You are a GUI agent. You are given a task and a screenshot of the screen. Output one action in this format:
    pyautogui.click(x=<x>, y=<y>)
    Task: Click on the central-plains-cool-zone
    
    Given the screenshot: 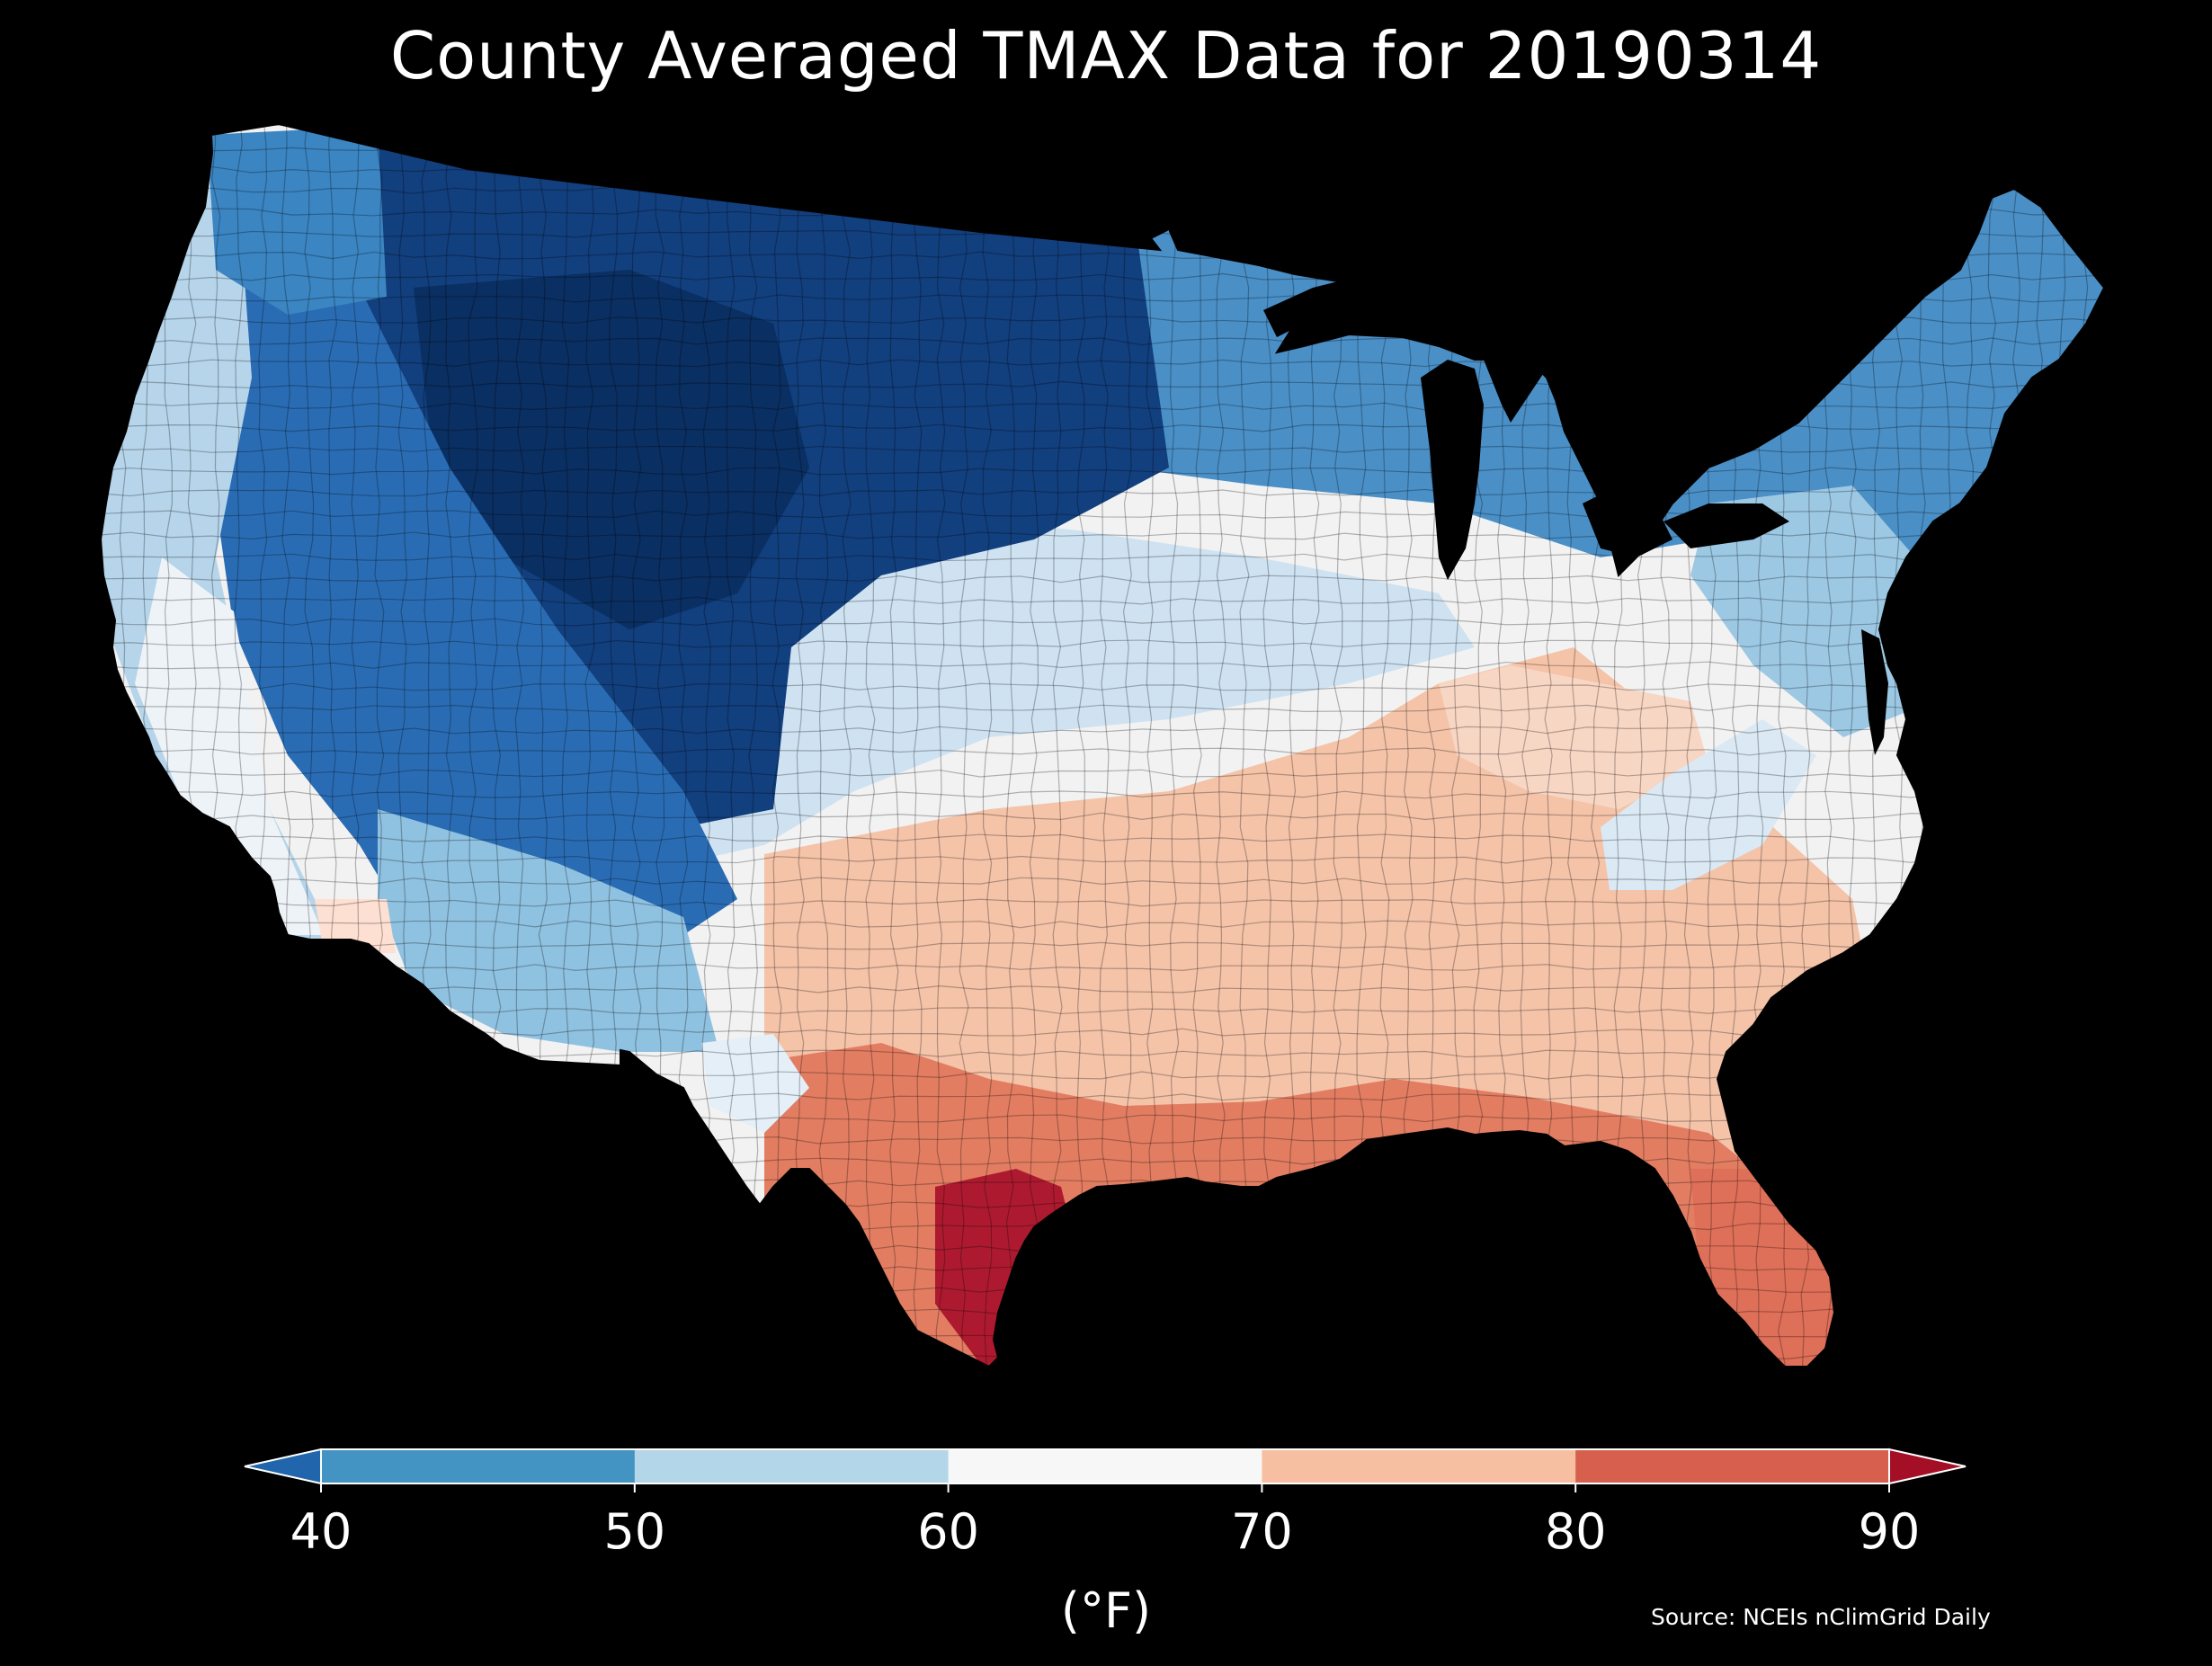 What is the action you would take?
    pyautogui.click(x=1079, y=687)
    